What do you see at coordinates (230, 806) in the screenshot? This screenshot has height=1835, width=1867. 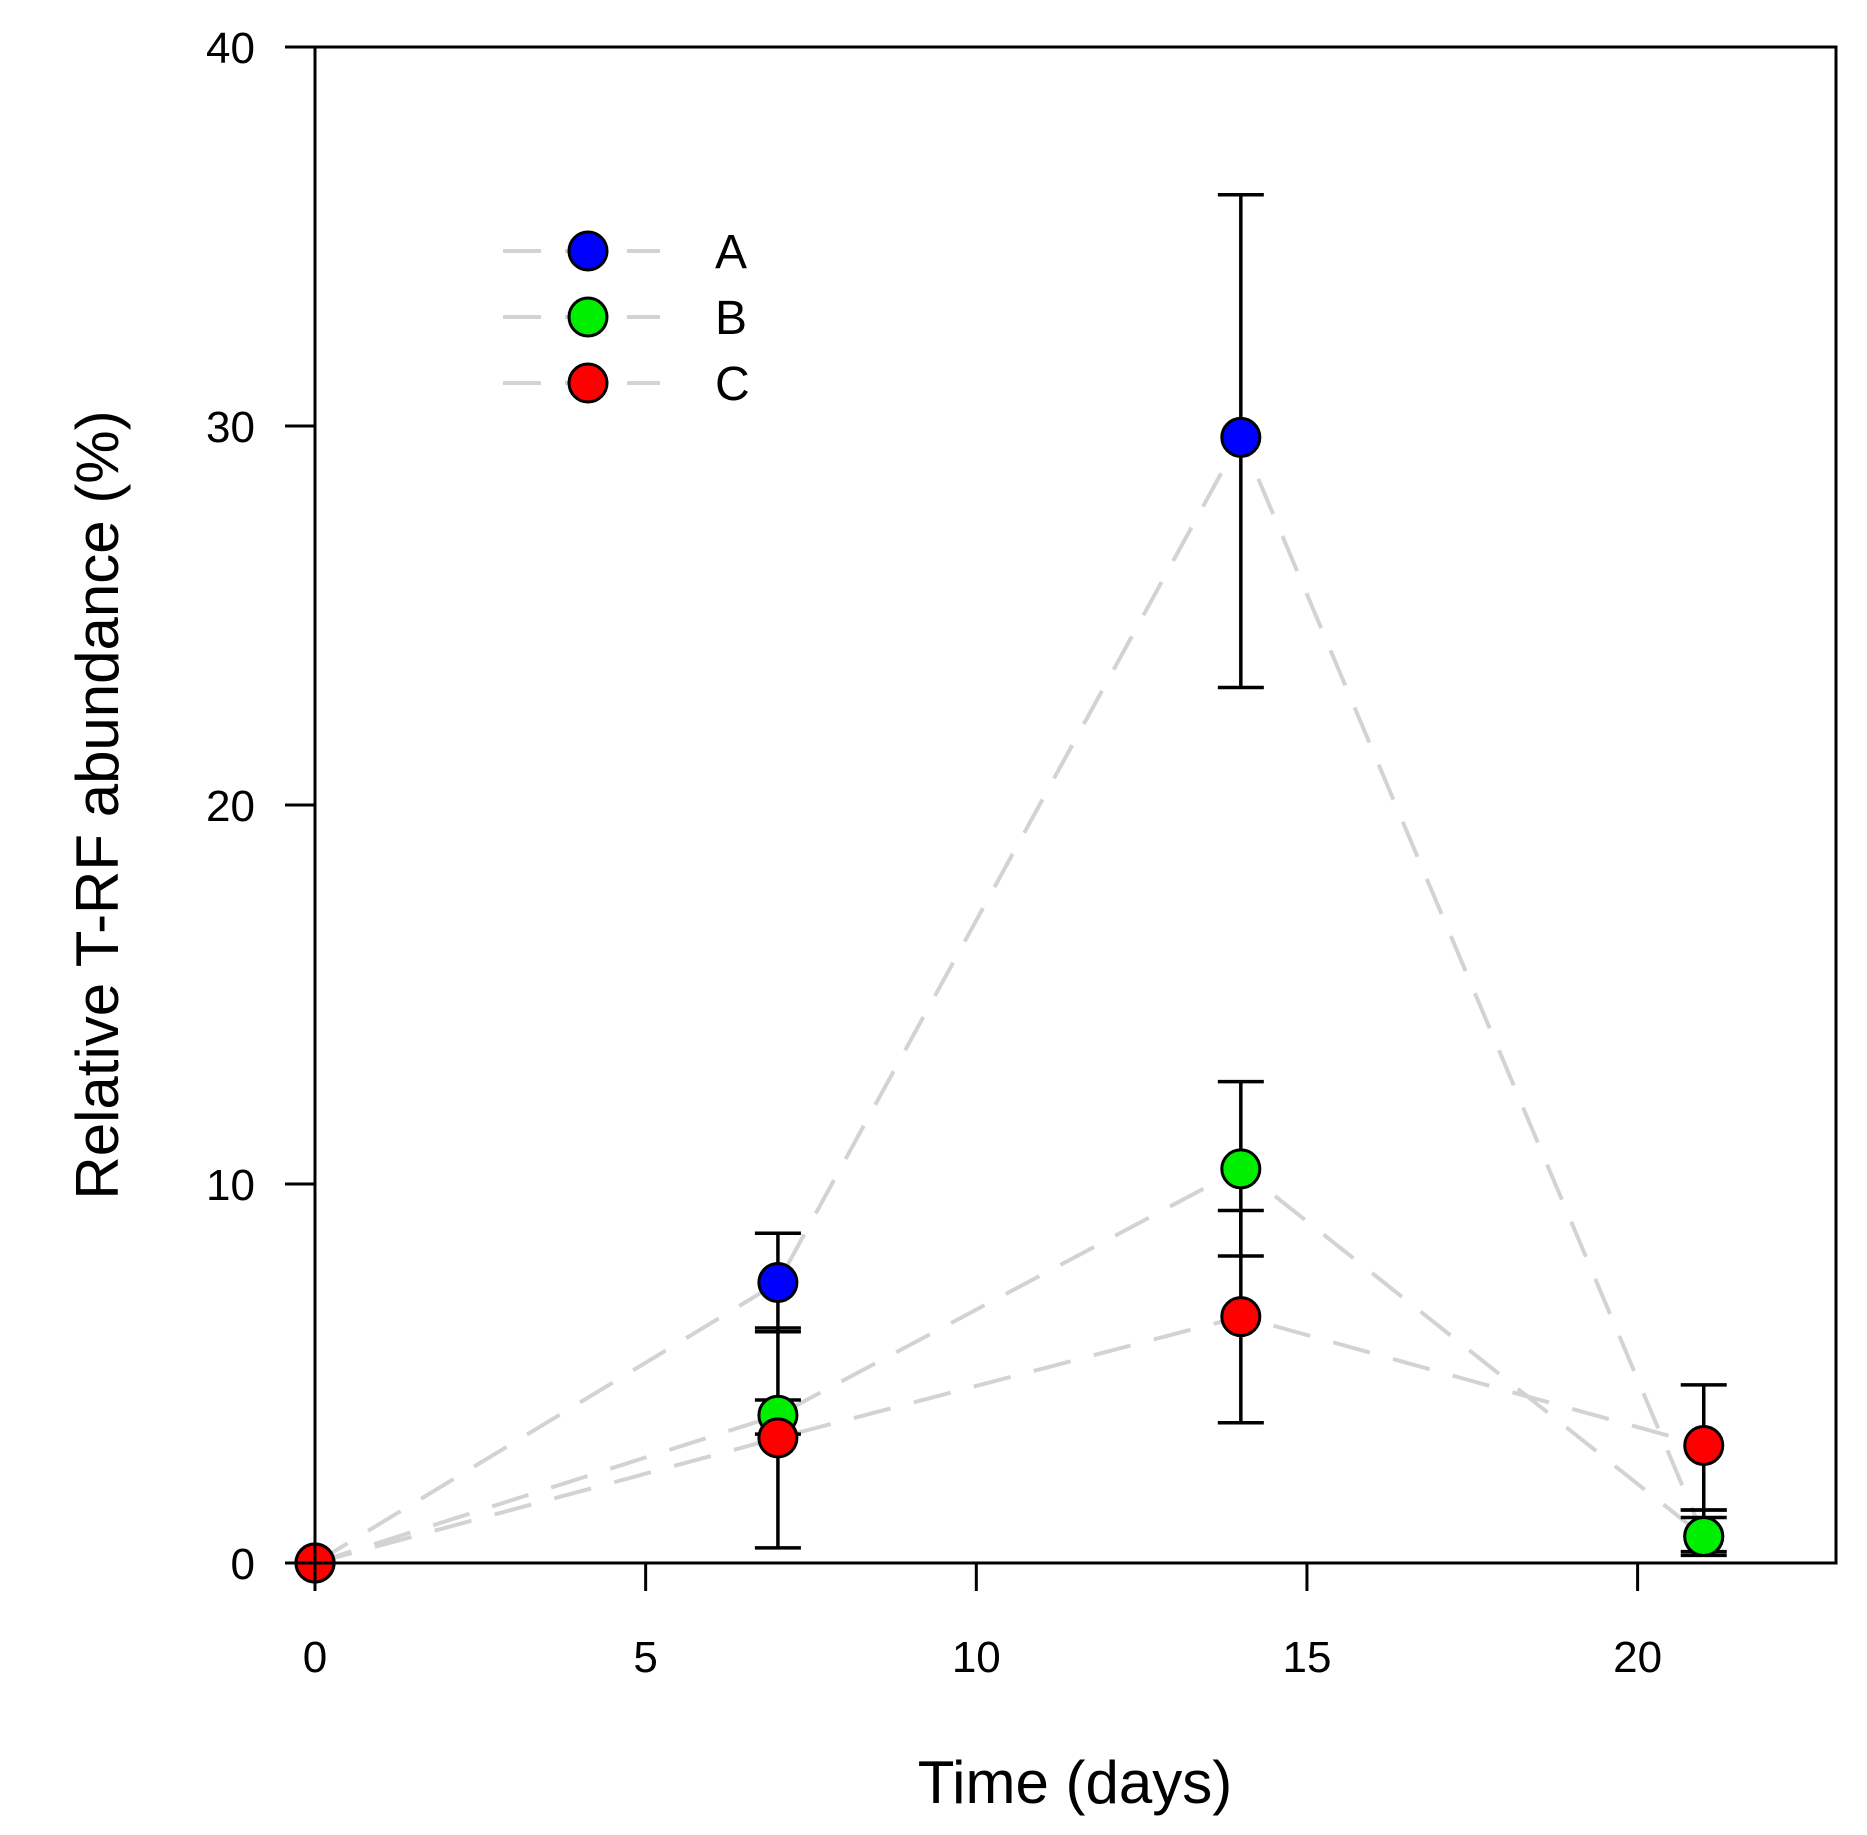 I see `y-tick-label: 20` at bounding box center [230, 806].